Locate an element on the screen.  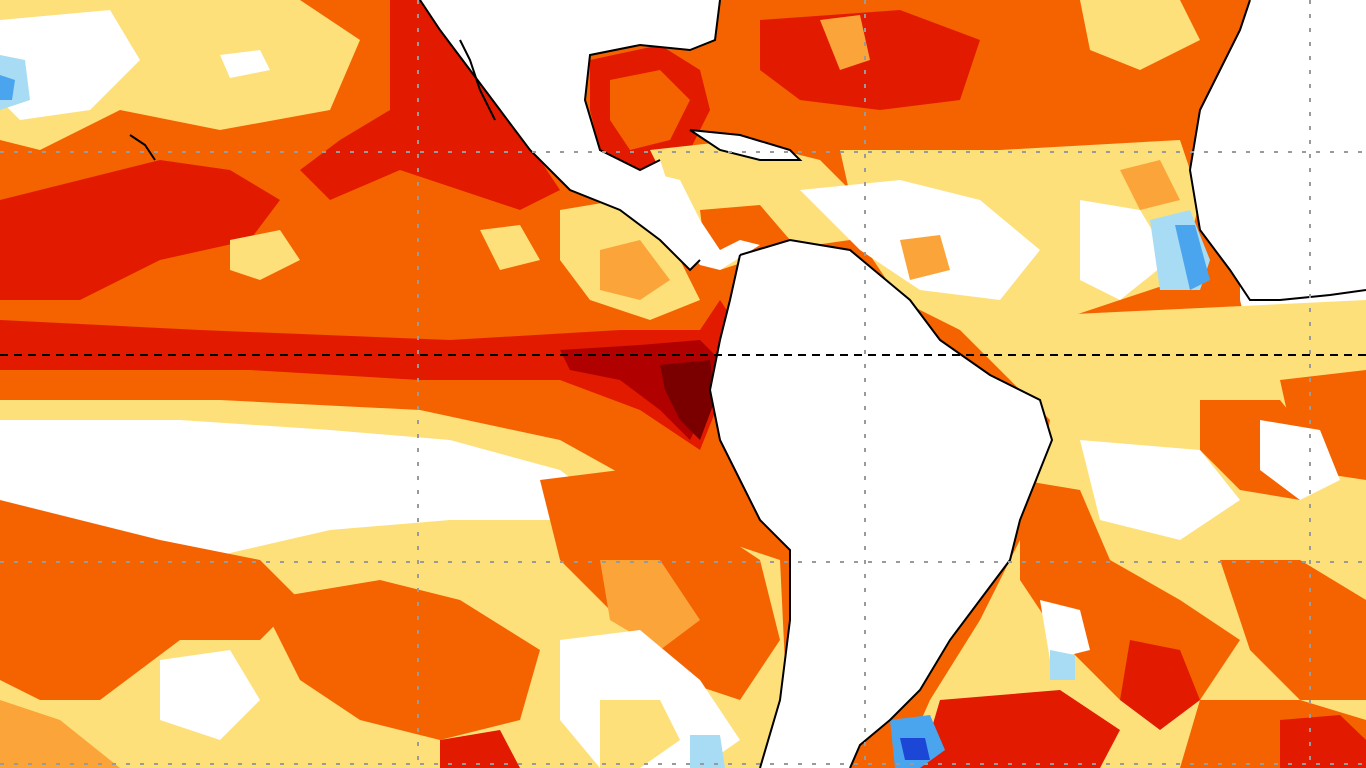
north-america-land is located at coordinates (570, 135).